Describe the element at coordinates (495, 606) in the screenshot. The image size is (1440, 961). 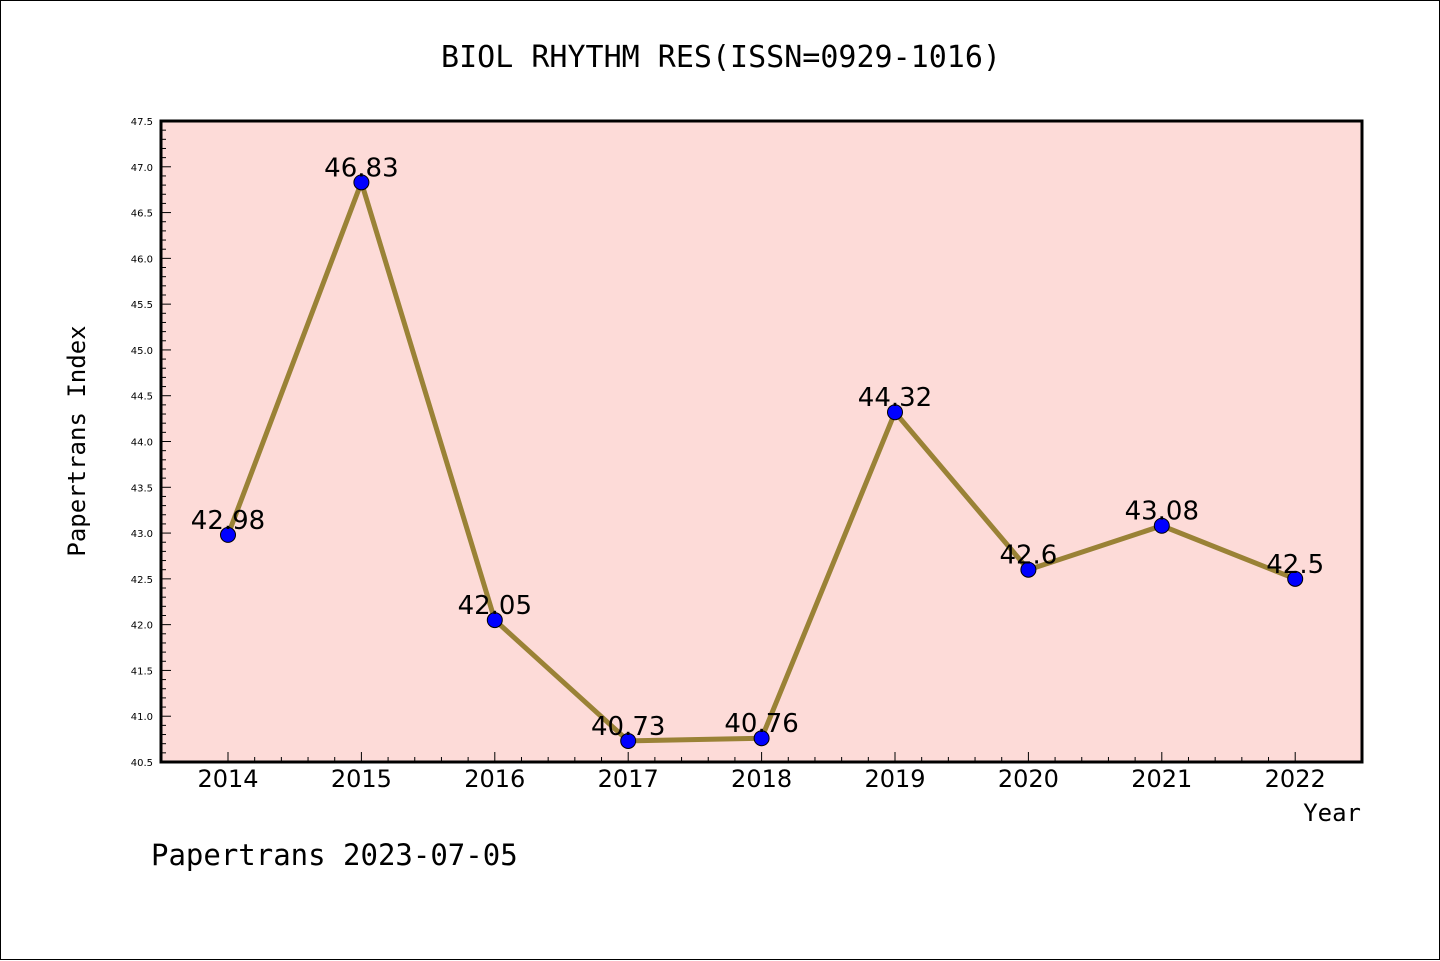
I see `data-label: 42.05` at that location.